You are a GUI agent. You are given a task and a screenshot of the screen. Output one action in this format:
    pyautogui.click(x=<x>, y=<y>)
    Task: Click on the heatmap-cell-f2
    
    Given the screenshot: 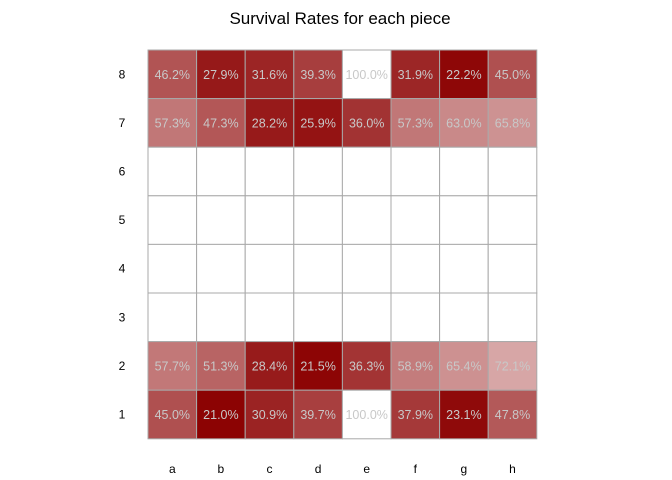 What is the action you would take?
    pyautogui.click(x=415, y=366)
    